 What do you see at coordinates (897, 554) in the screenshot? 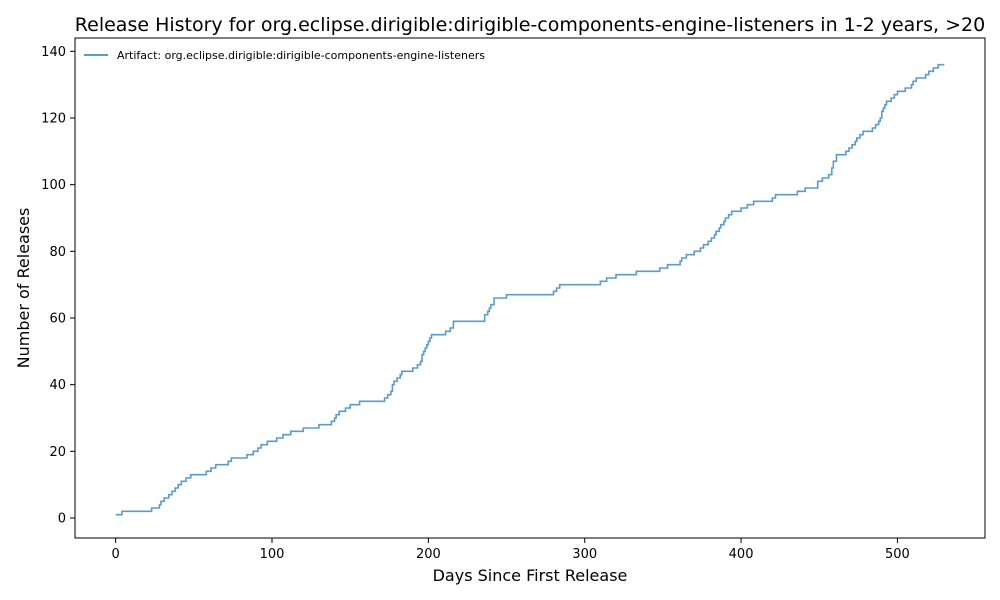
I see `x-tick-label: 500` at bounding box center [897, 554].